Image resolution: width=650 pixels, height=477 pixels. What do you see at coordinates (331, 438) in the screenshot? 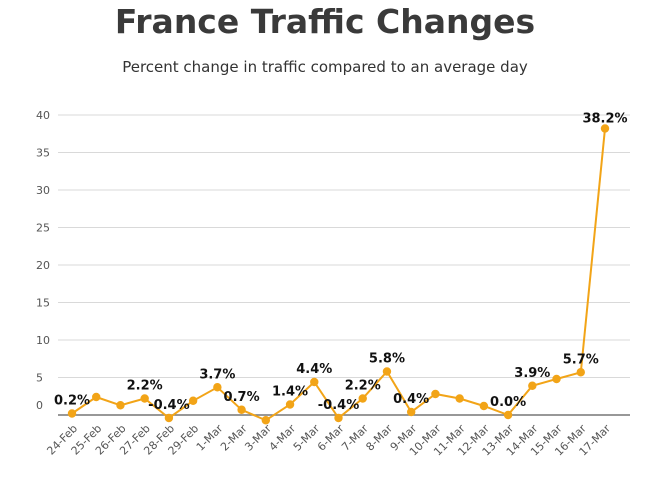
I see `x-tick-label: 6-Mar` at bounding box center [331, 438].